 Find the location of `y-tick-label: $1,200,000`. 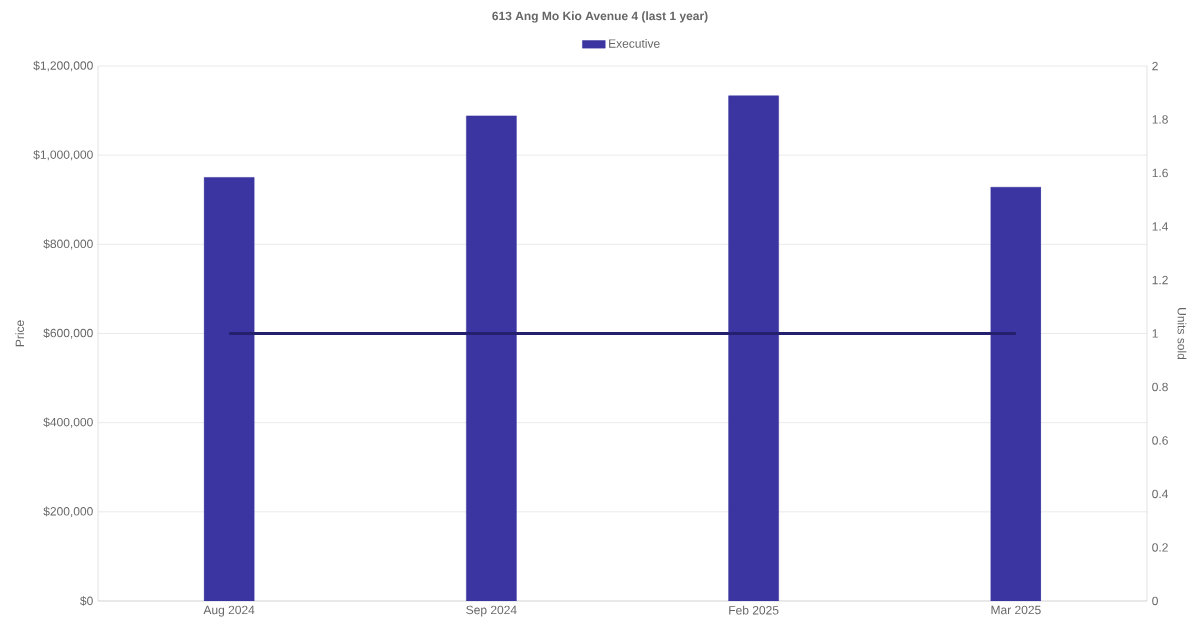

y-tick-label: $1,200,000 is located at coordinates (63, 66).